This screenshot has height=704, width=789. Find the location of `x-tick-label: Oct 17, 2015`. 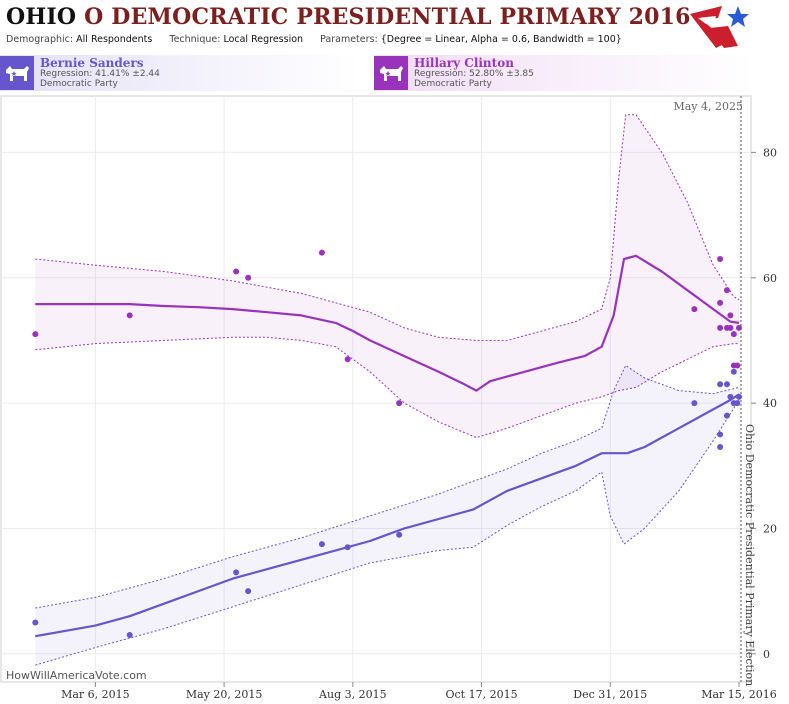

x-tick-label: Oct 17, 2015 is located at coordinates (482, 694).